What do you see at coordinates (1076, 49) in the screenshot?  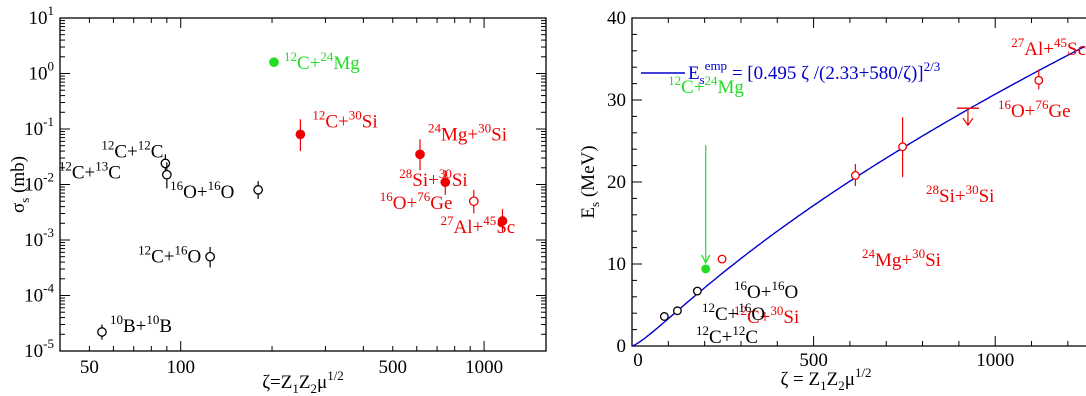 I see `text-part: Sc` at bounding box center [1076, 49].